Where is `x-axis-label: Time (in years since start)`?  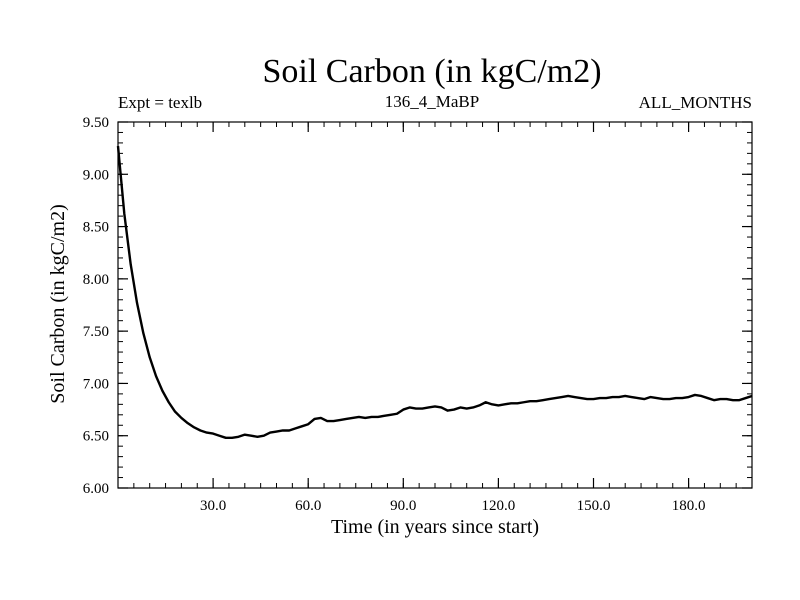 x-axis-label: Time (in years since start) is located at coordinates (435, 527).